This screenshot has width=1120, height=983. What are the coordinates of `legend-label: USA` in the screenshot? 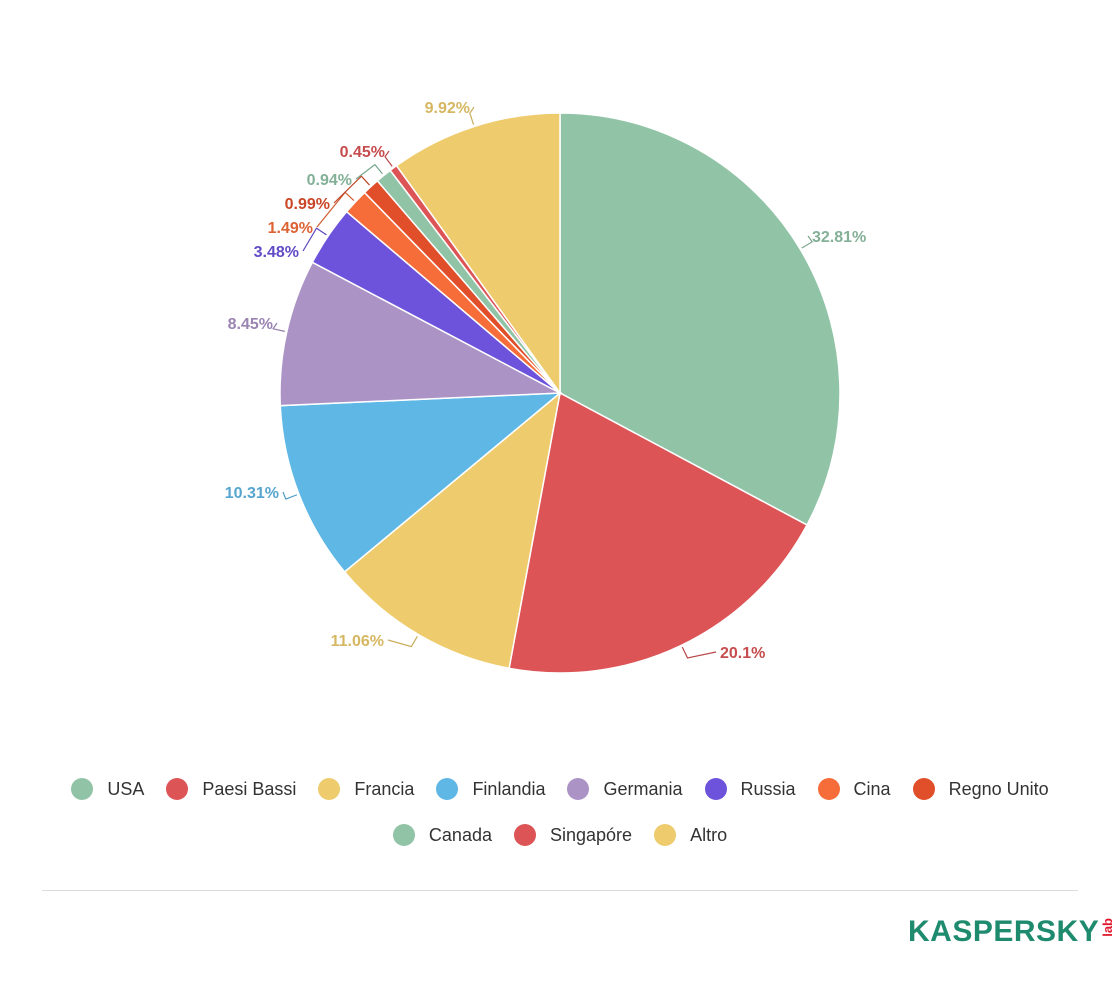 It's located at (126, 788).